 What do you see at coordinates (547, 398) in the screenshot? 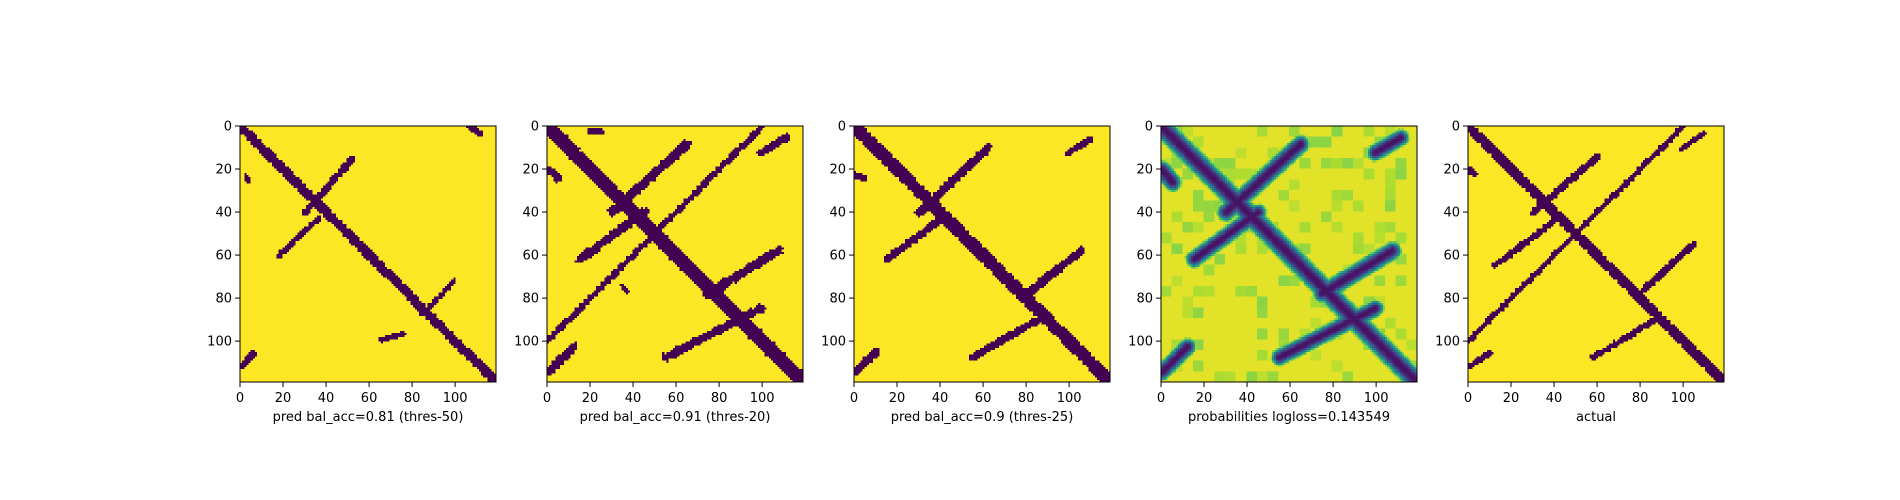
I see `x-tick-label: 0` at bounding box center [547, 398].